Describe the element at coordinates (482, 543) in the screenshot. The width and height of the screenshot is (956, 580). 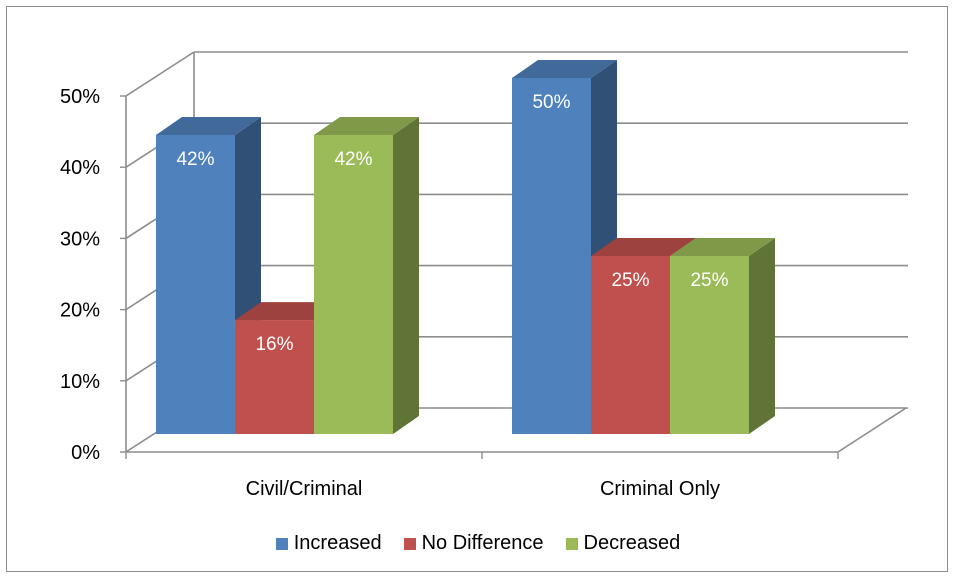
I see `legend-label: No Difference` at that location.